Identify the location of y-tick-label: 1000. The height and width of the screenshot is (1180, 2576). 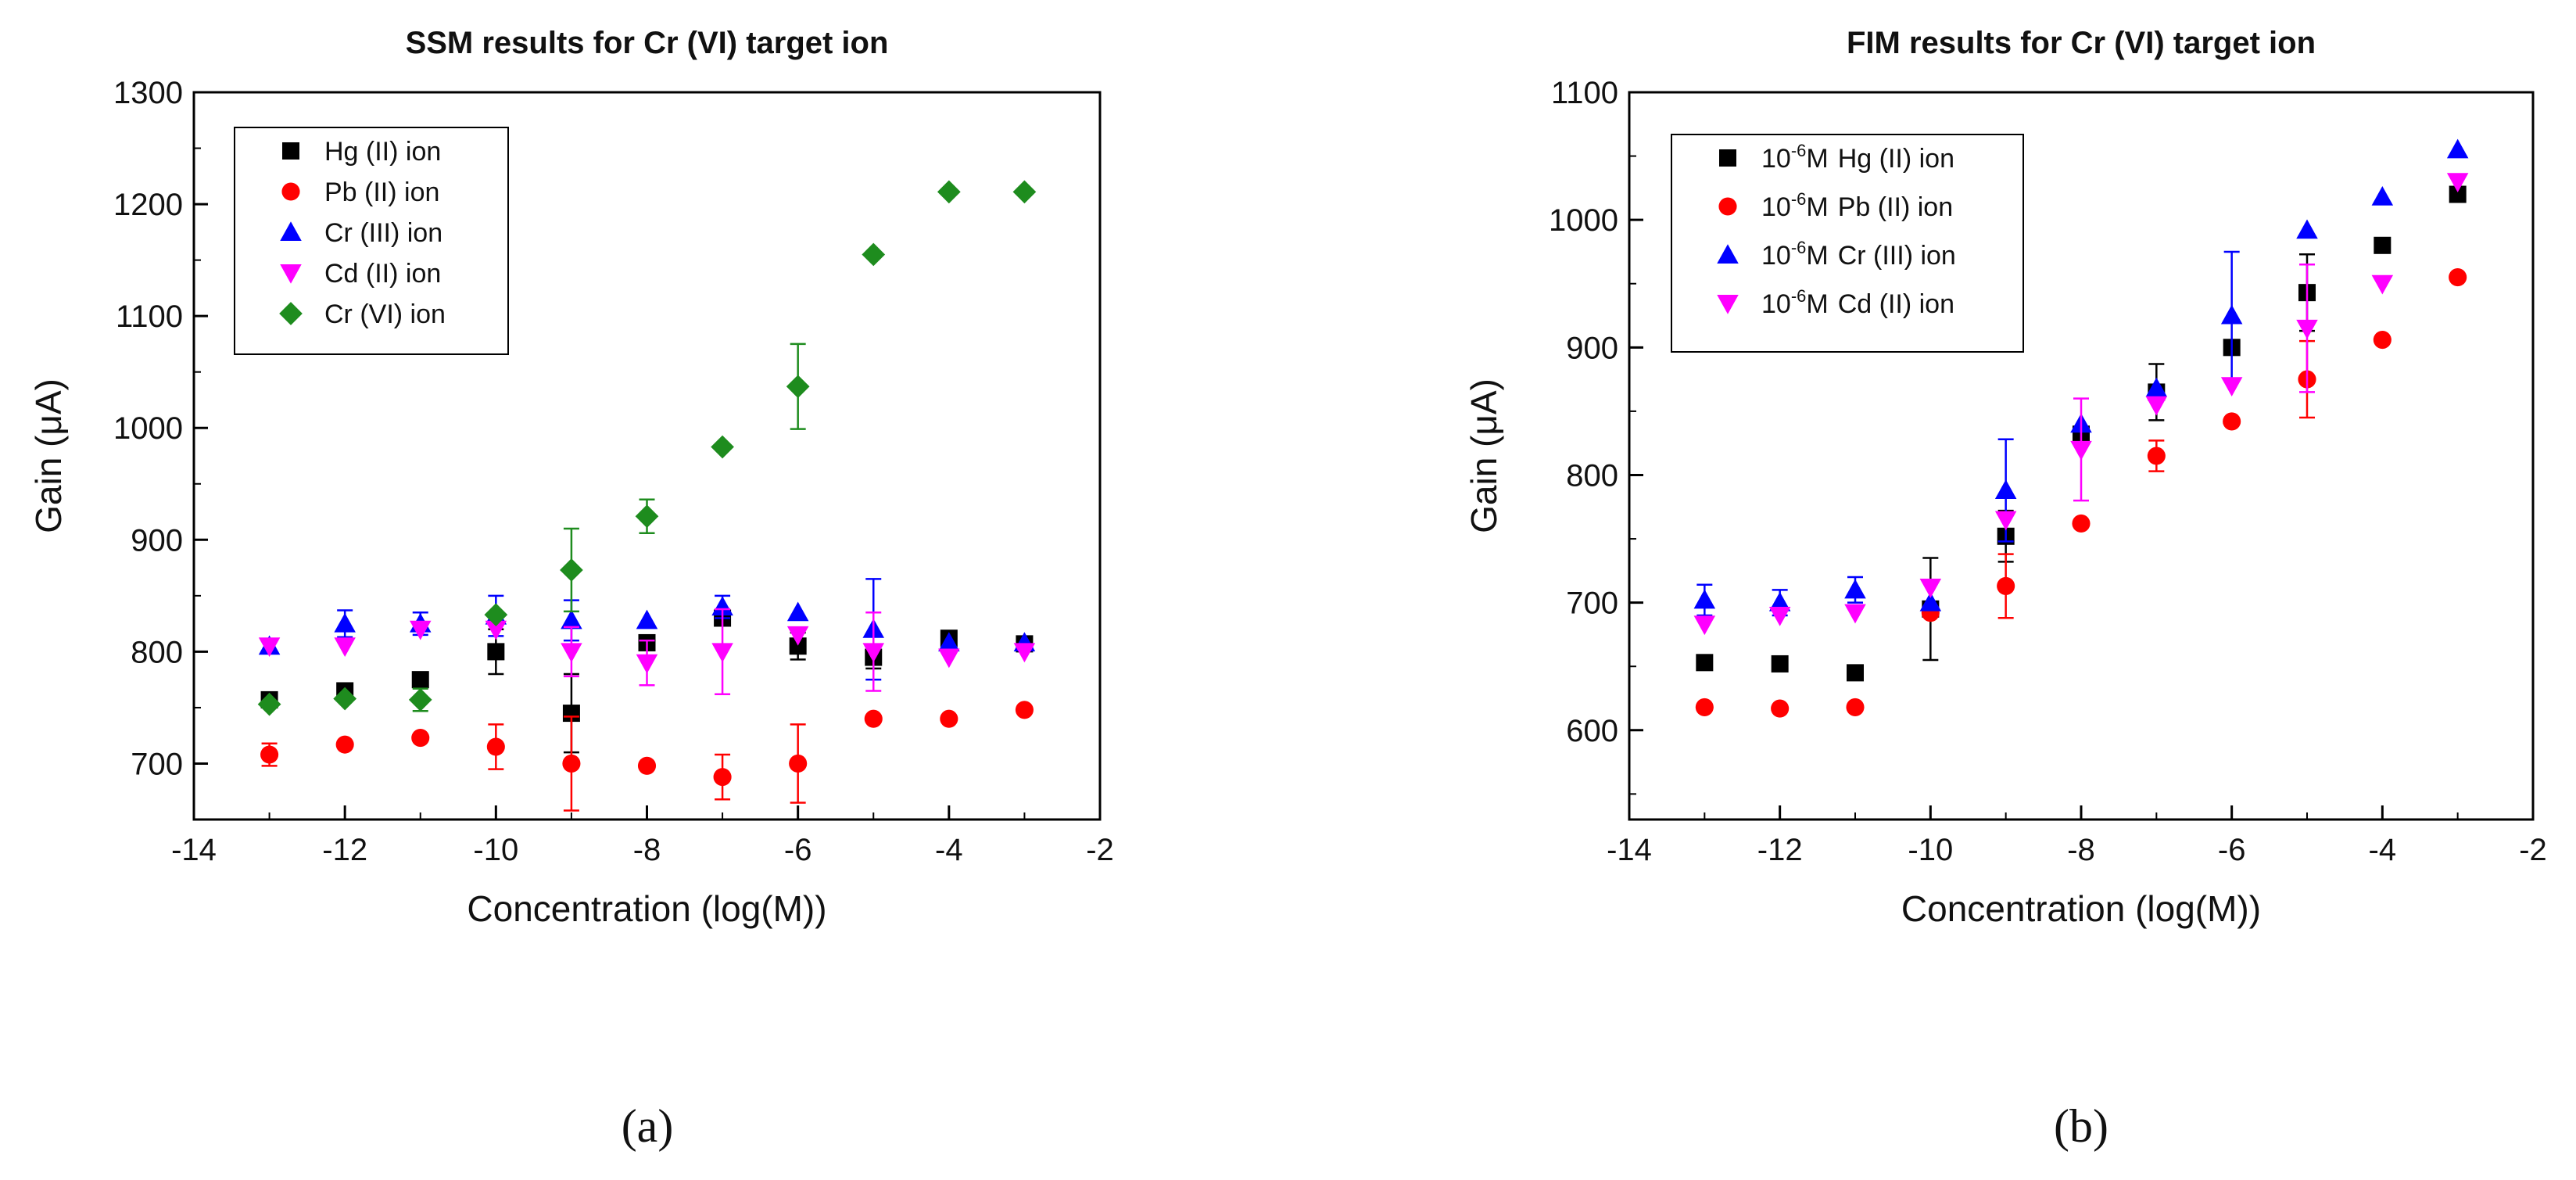
(148, 428).